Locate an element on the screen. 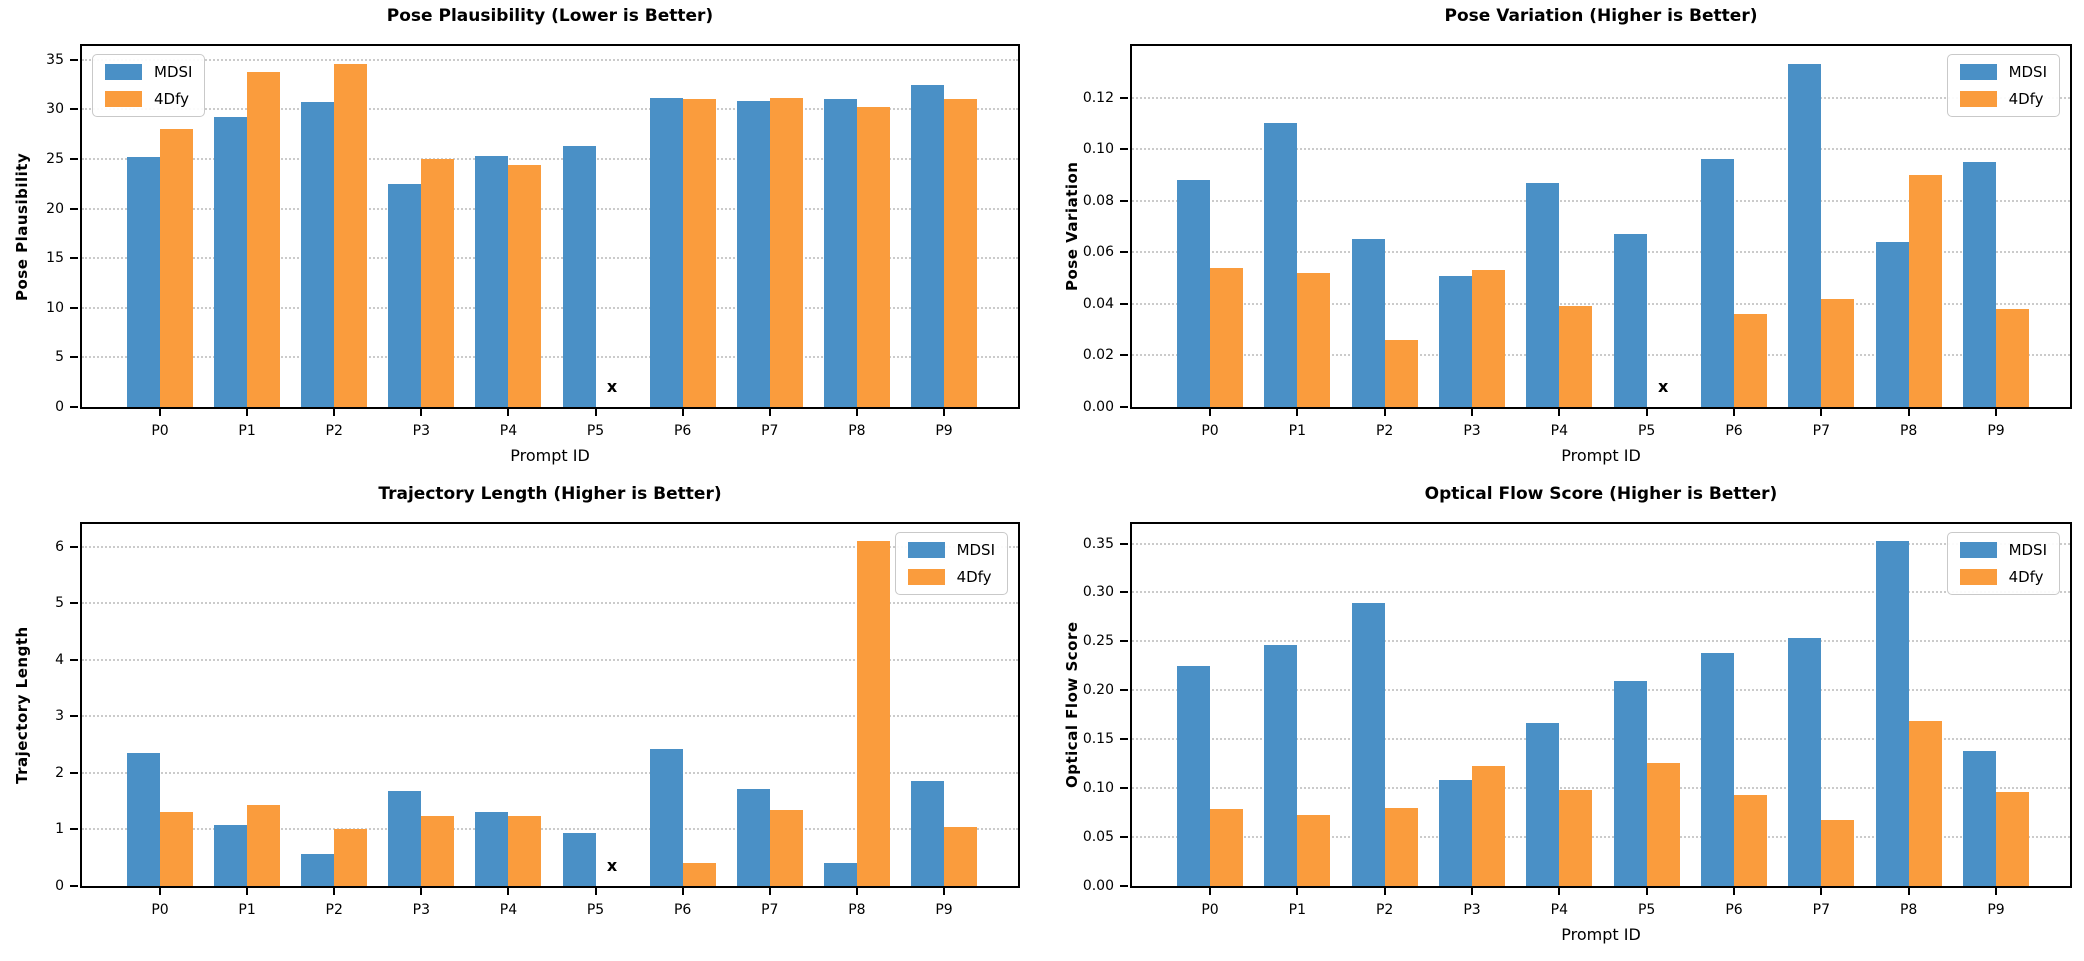  y-tick-label: 0.30 is located at coordinates (1098, 592).